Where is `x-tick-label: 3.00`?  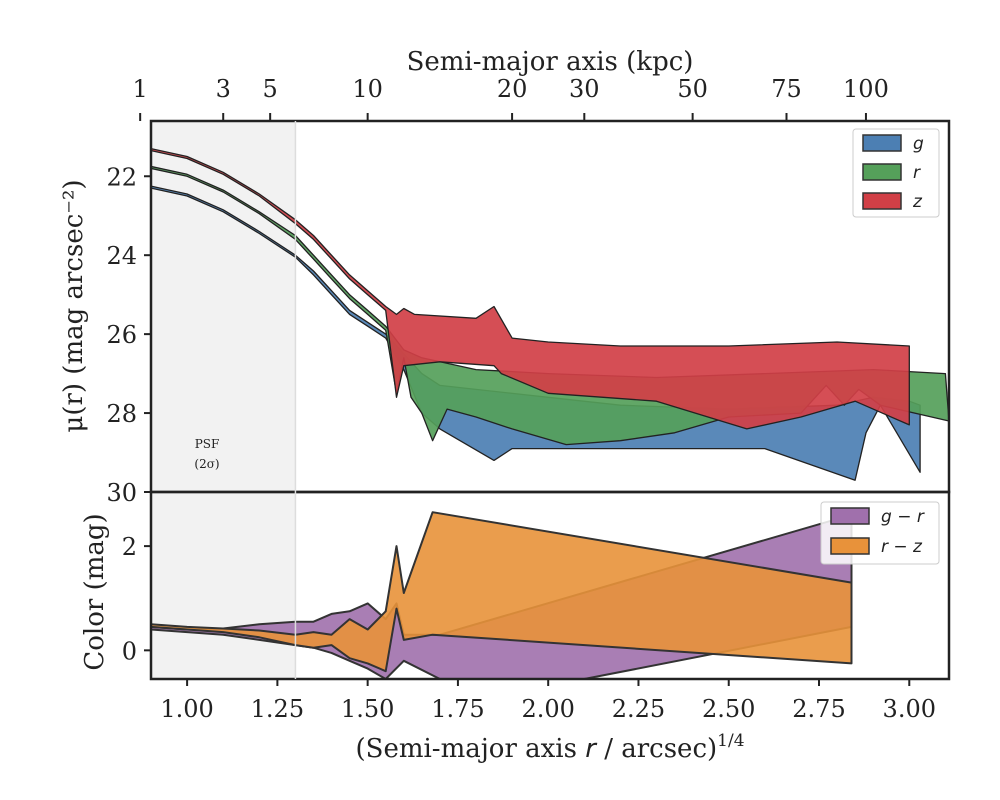 x-tick-label: 3.00 is located at coordinates (909, 709).